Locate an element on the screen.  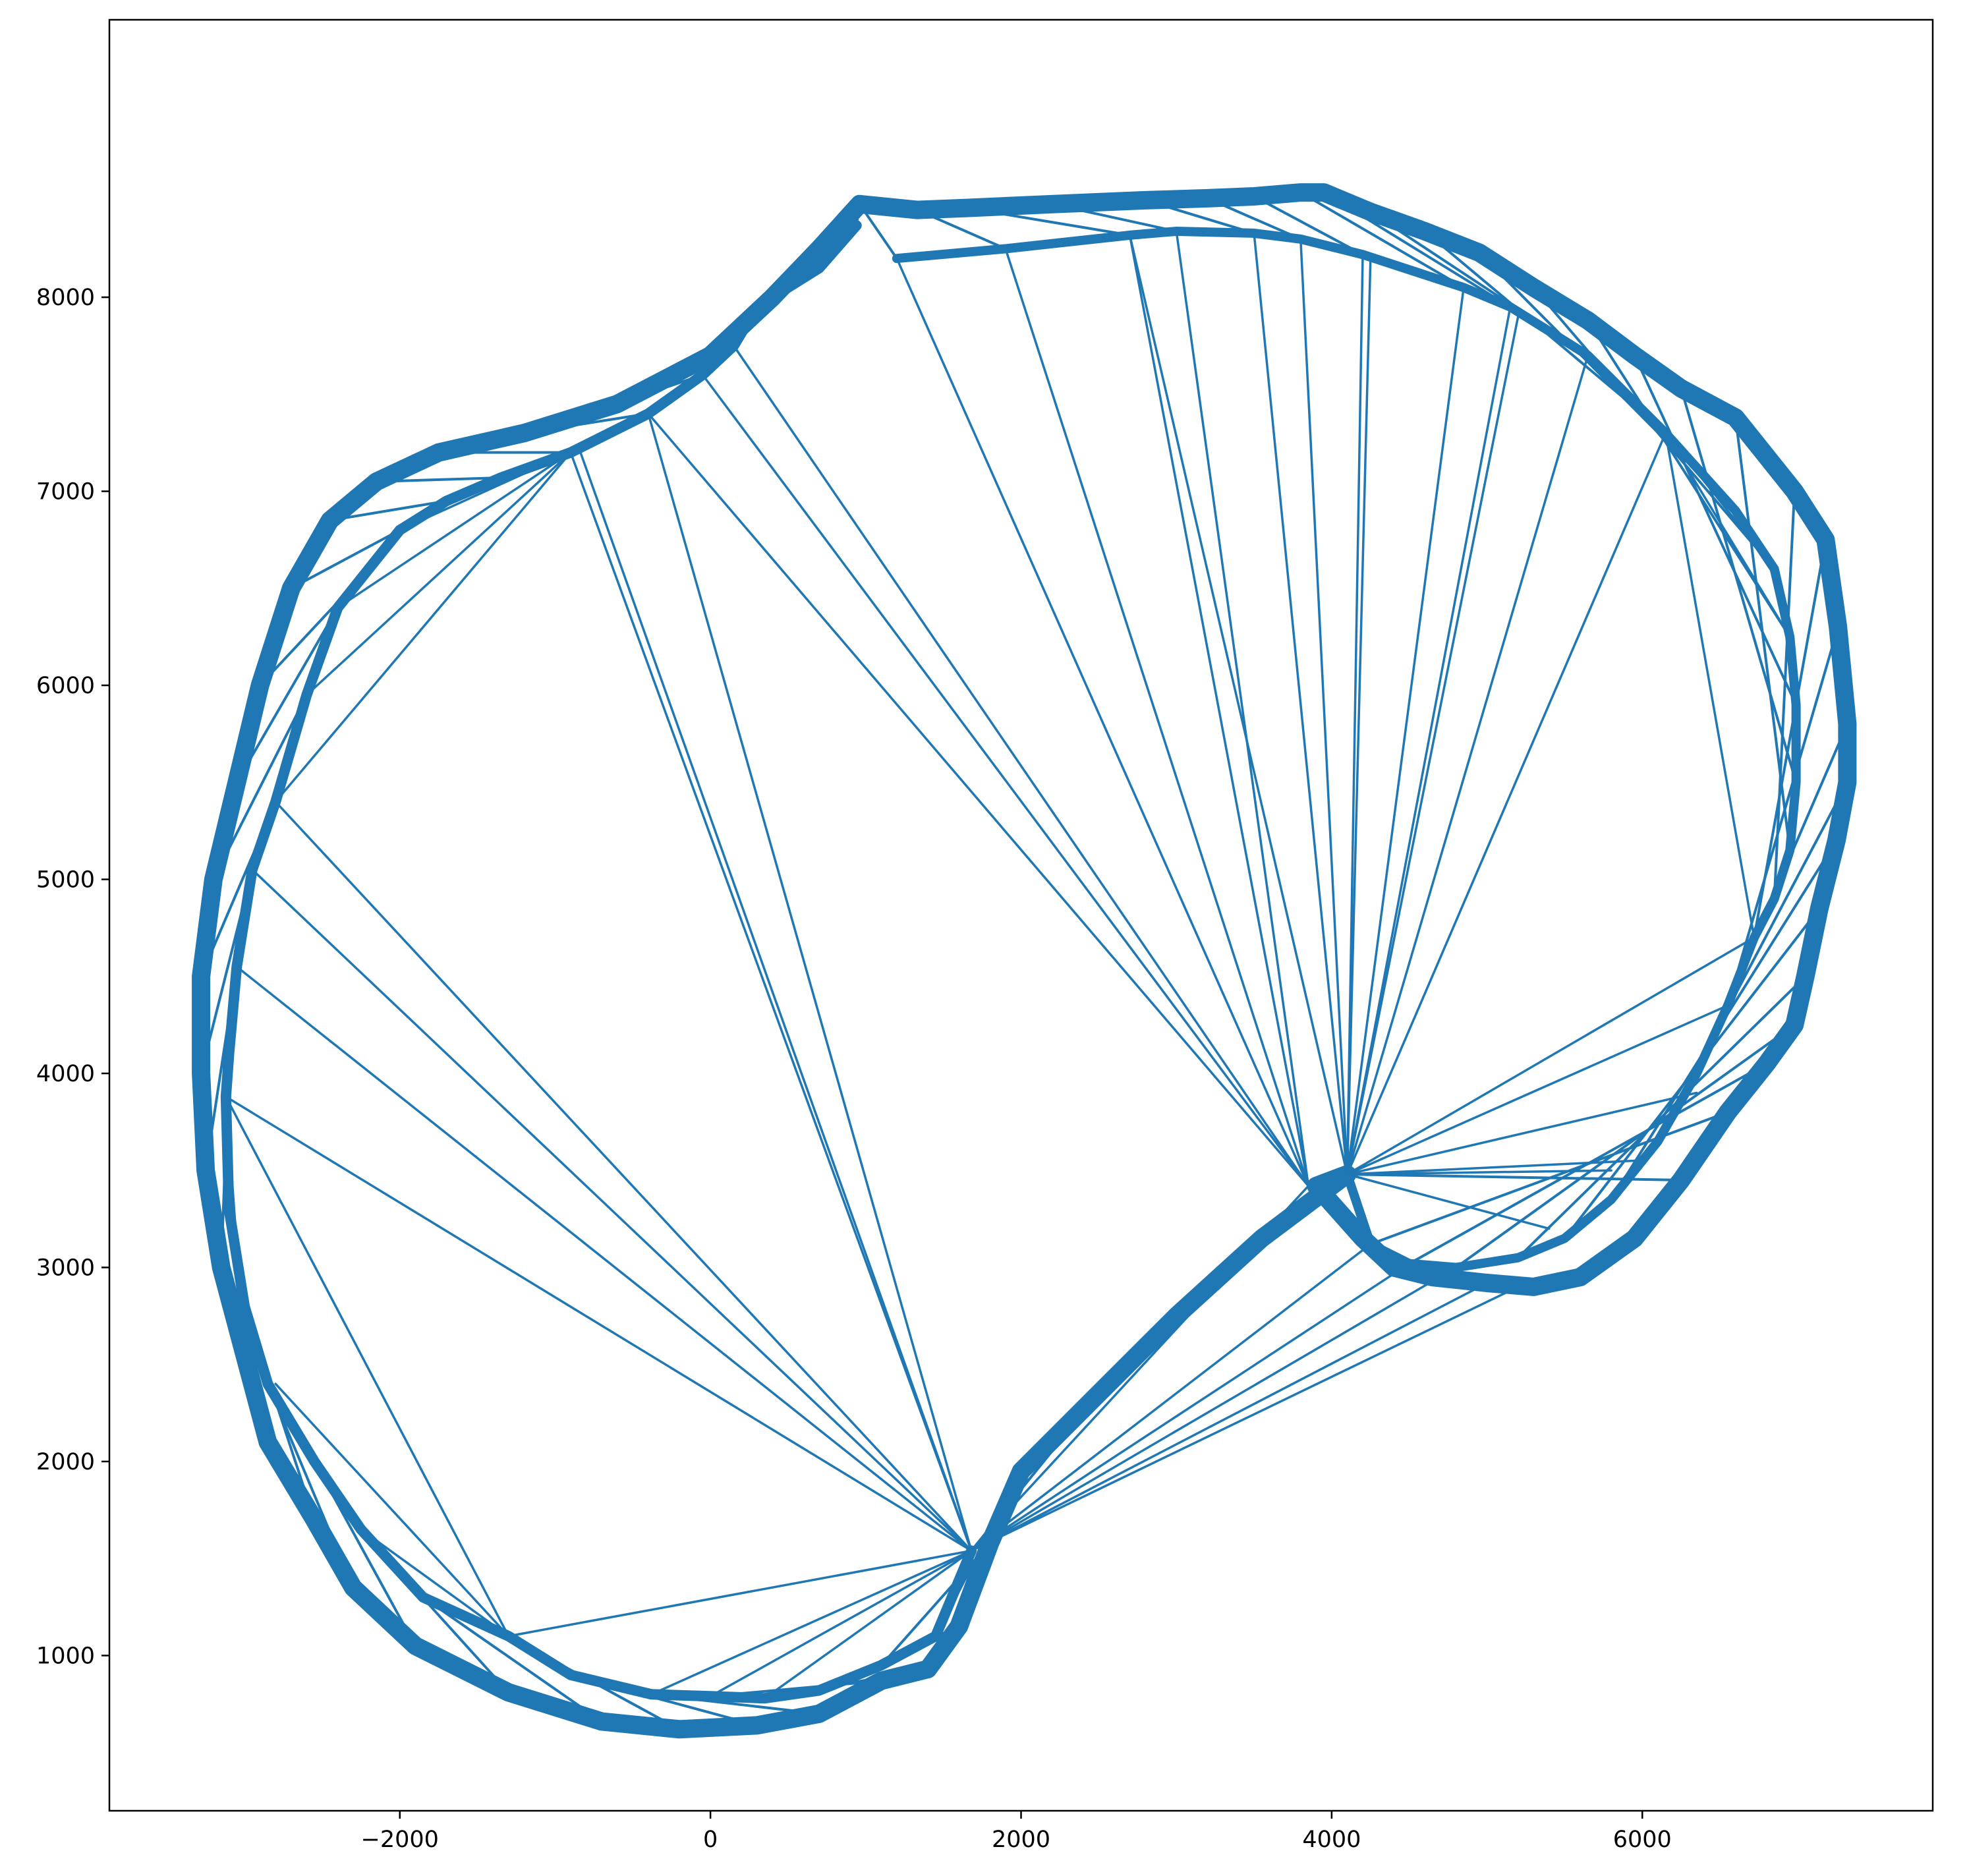
y-tick-label: 2000 is located at coordinates (65, 1462).